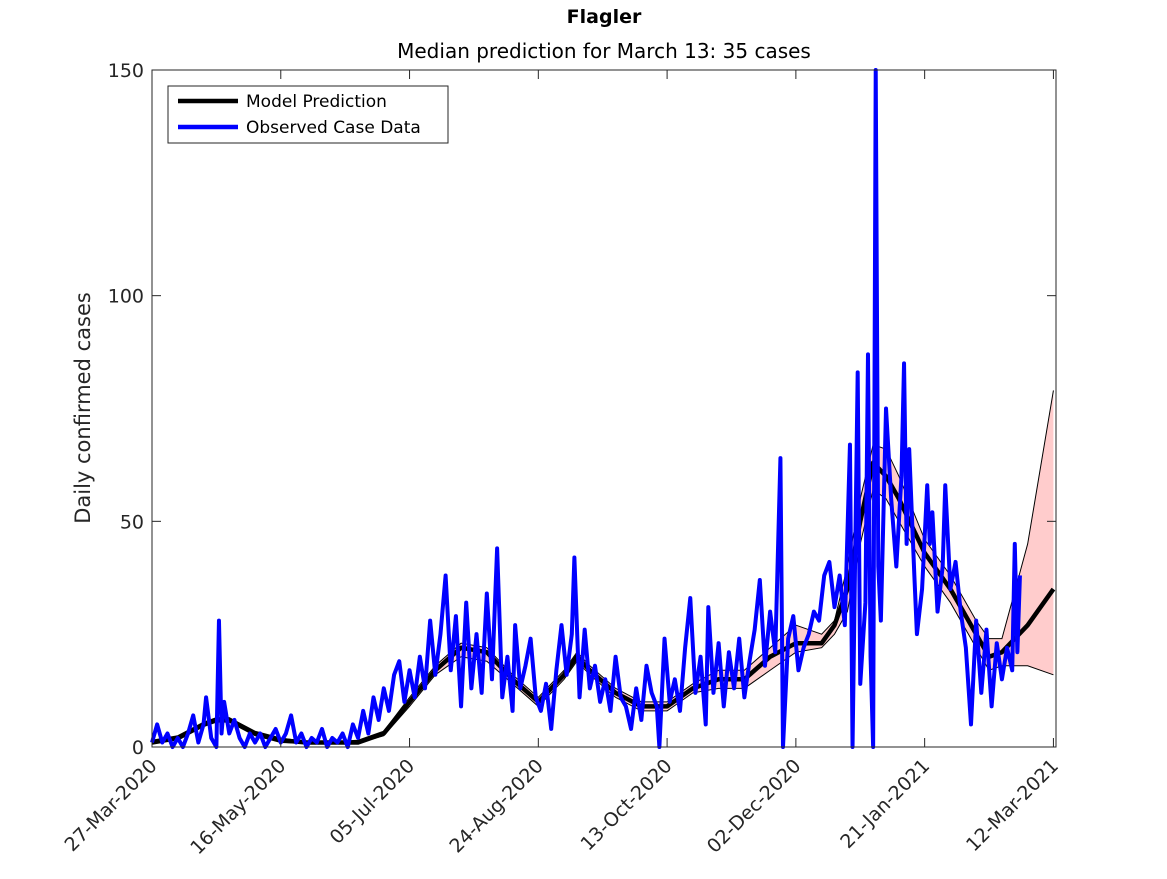 The height and width of the screenshot is (879, 1167). Describe the element at coordinates (126, 297) in the screenshot. I see `y-tick-label: 100` at that location.